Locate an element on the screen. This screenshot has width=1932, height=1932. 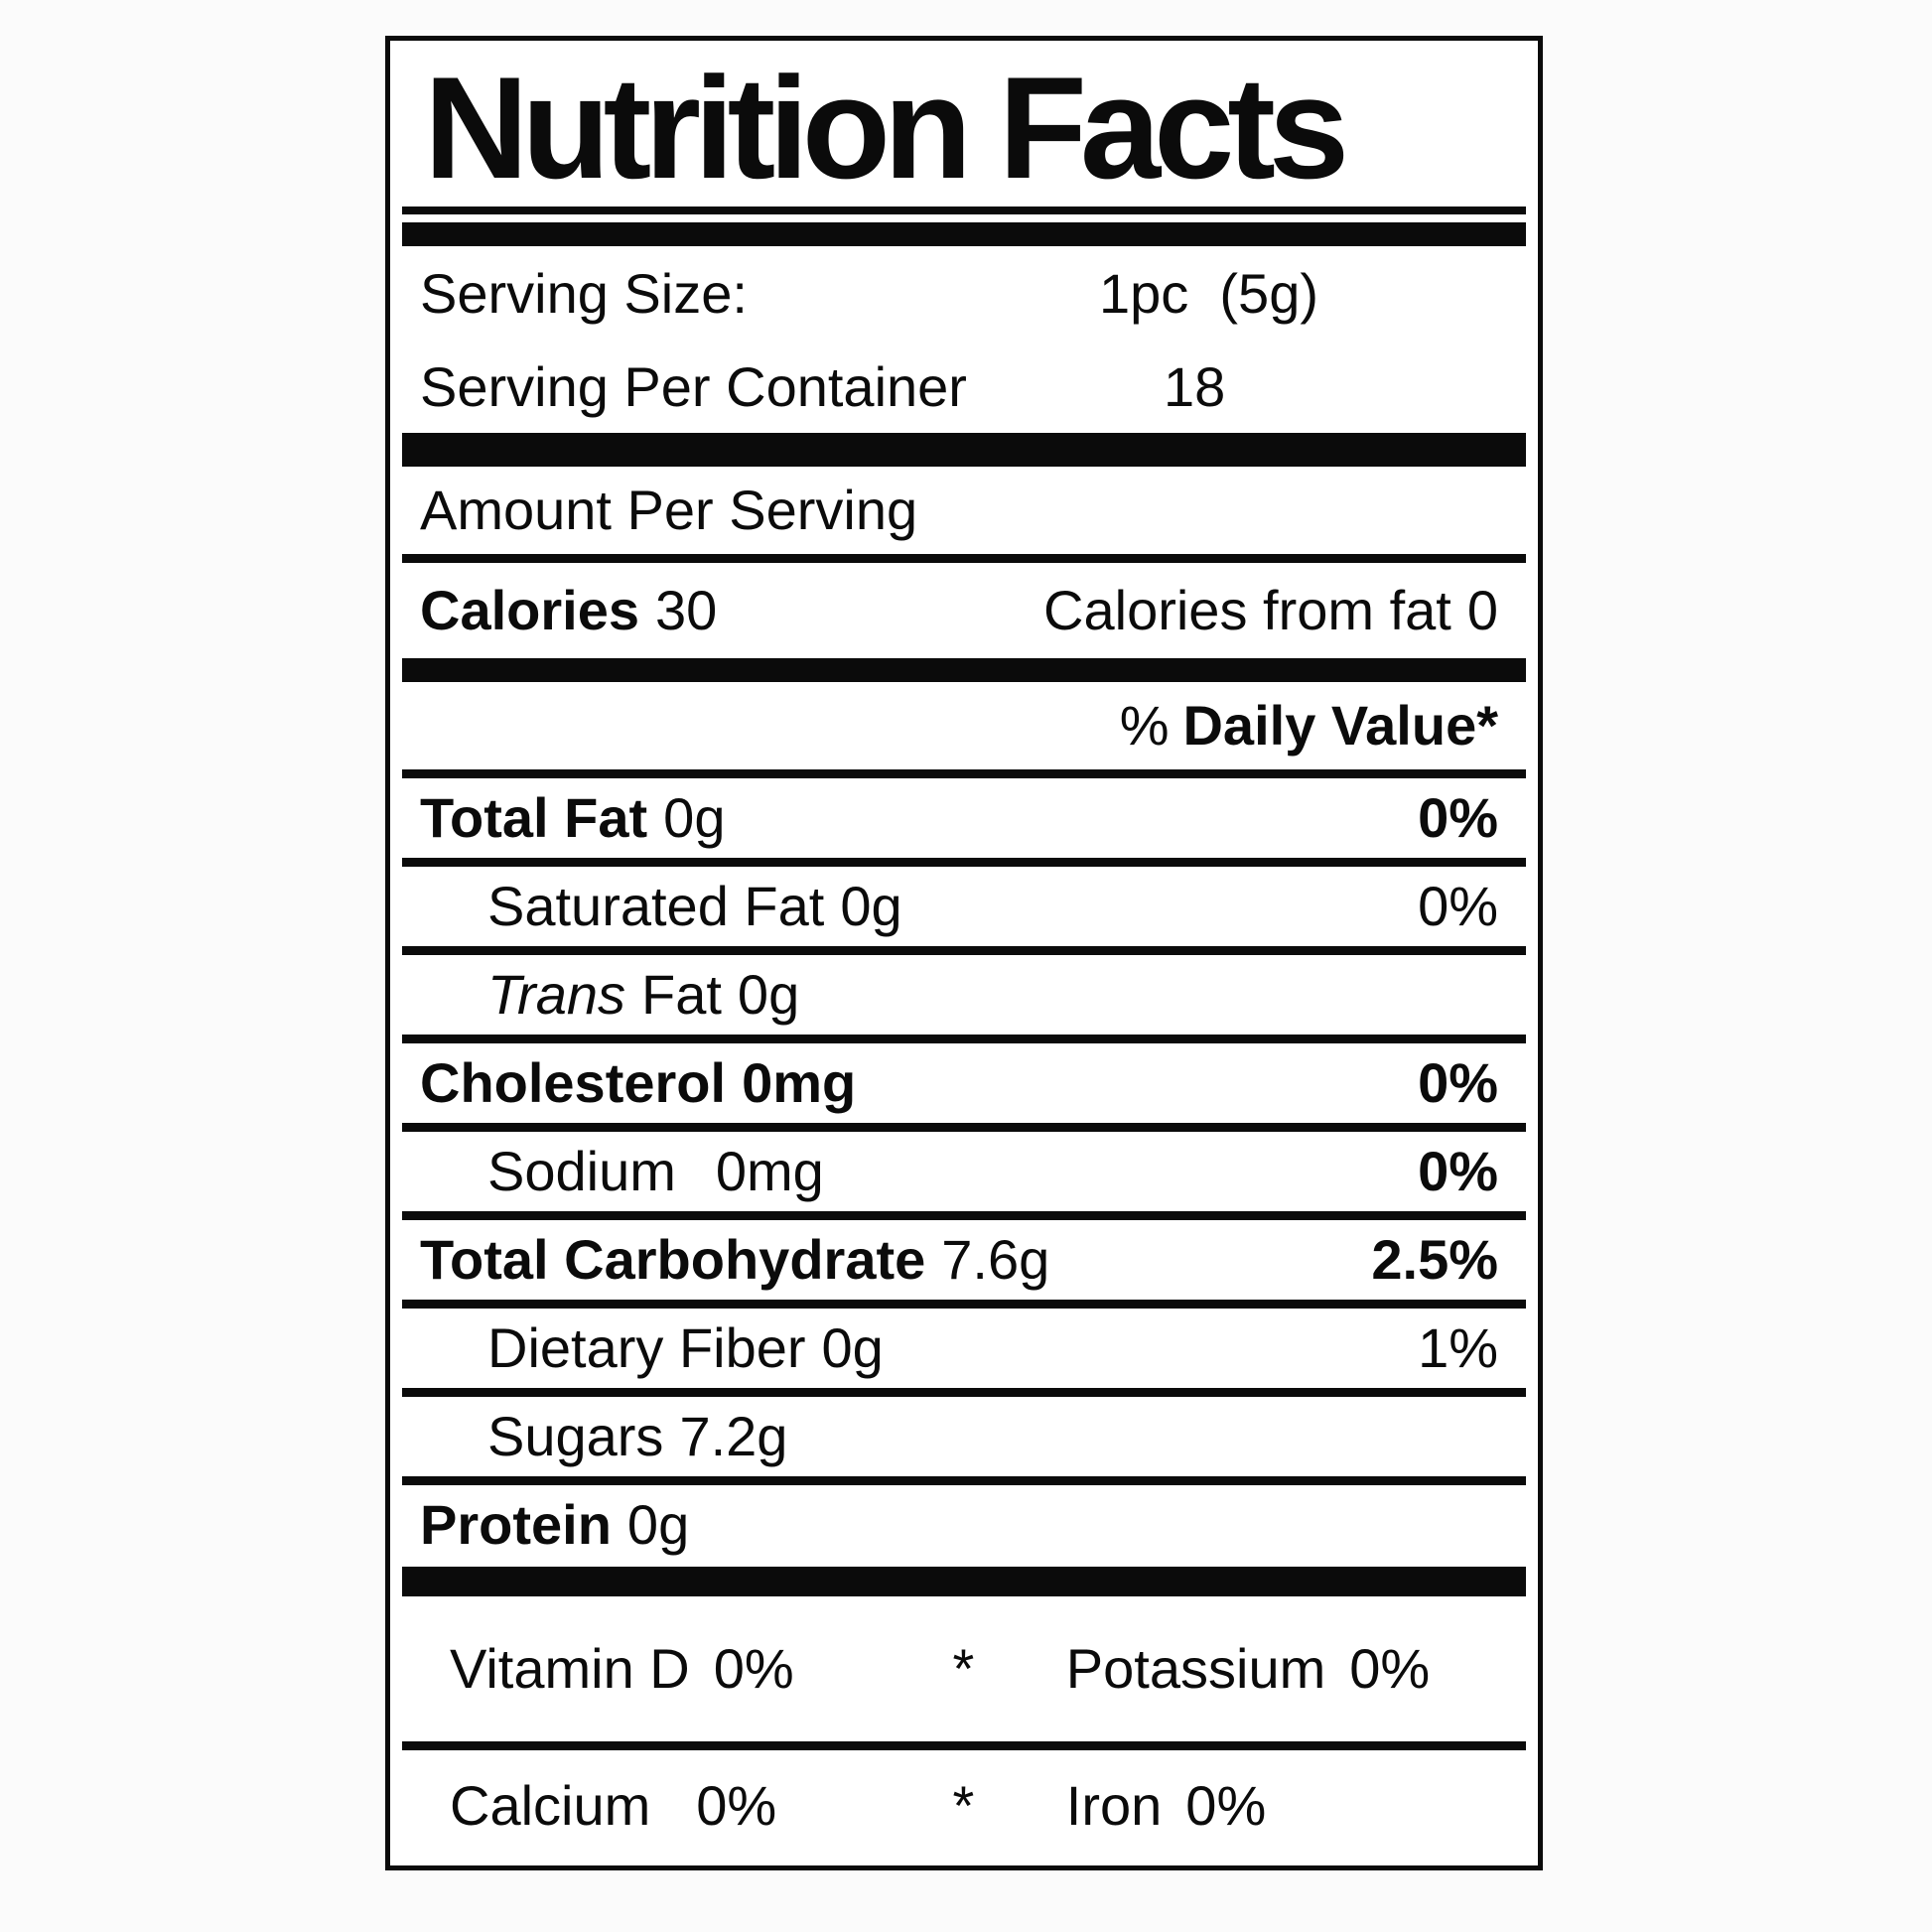
nutrient-name: Total Carbohydrate is located at coordinates (673, 1260).